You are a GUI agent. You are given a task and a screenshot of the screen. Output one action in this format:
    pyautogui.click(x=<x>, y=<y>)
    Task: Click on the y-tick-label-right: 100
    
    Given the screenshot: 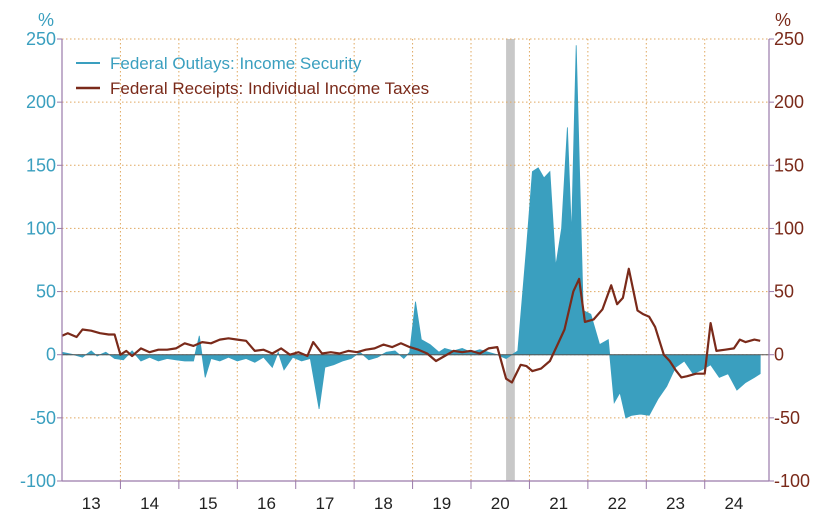 What is the action you would take?
    pyautogui.click(x=789, y=228)
    